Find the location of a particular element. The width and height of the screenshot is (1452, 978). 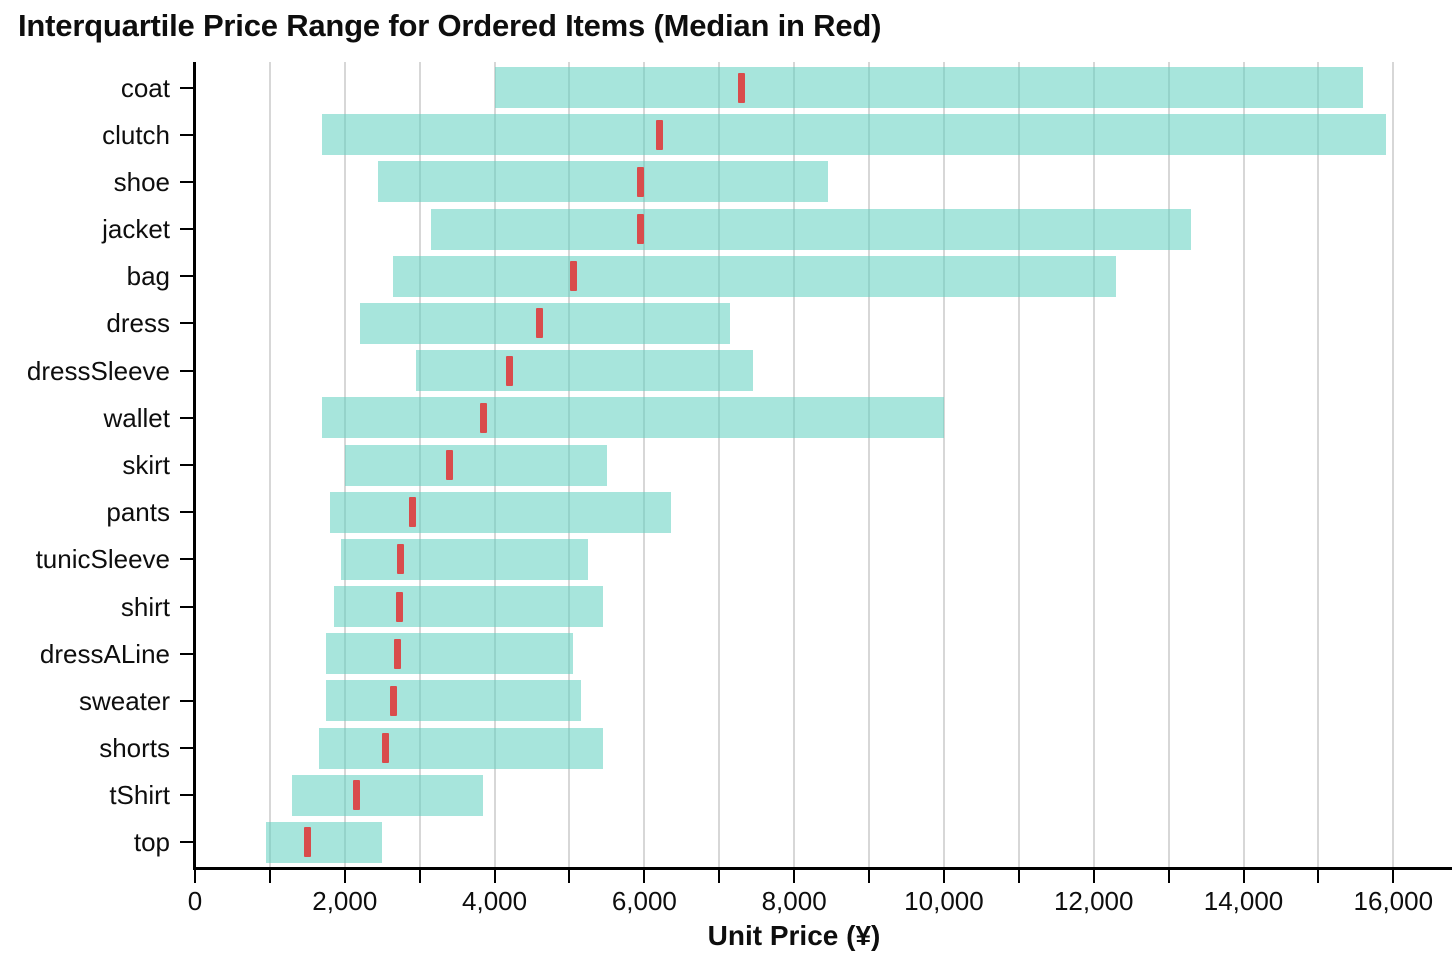

x-axis-tick-label: 8,000 is located at coordinates (794, 901).